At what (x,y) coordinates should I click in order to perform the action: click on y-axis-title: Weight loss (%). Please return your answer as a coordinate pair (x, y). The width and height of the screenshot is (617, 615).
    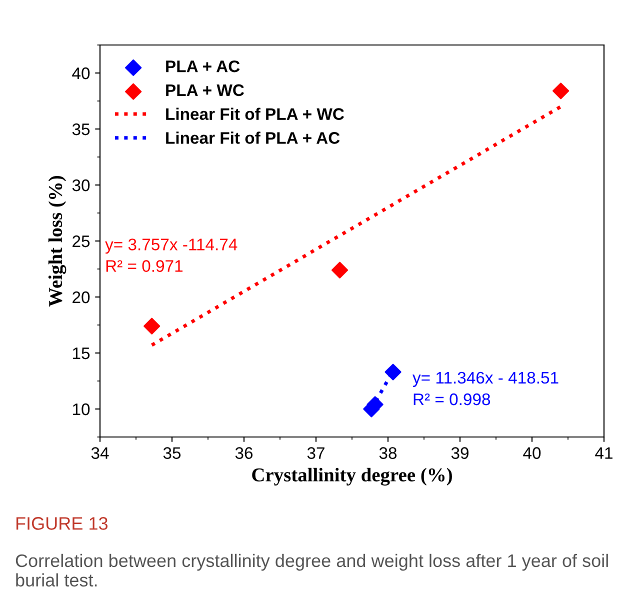
    Looking at the image, I should click on (57, 241).